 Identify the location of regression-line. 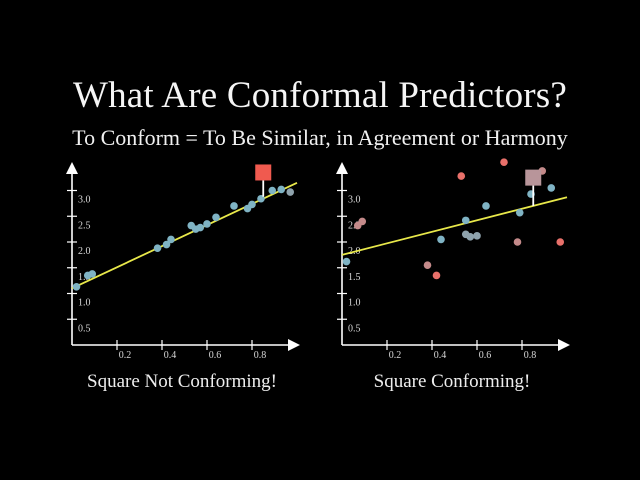
(454, 226).